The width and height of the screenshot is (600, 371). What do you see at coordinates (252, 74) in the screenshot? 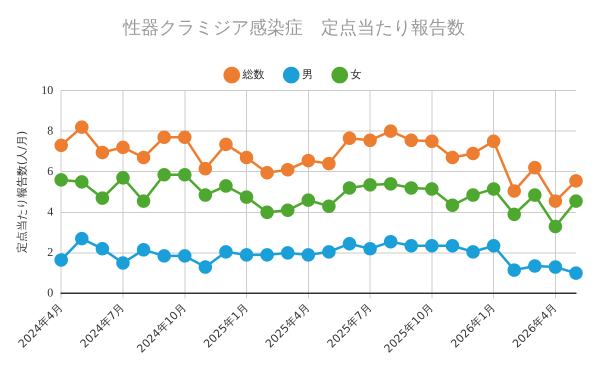
I see `legend-label: 総数` at bounding box center [252, 74].